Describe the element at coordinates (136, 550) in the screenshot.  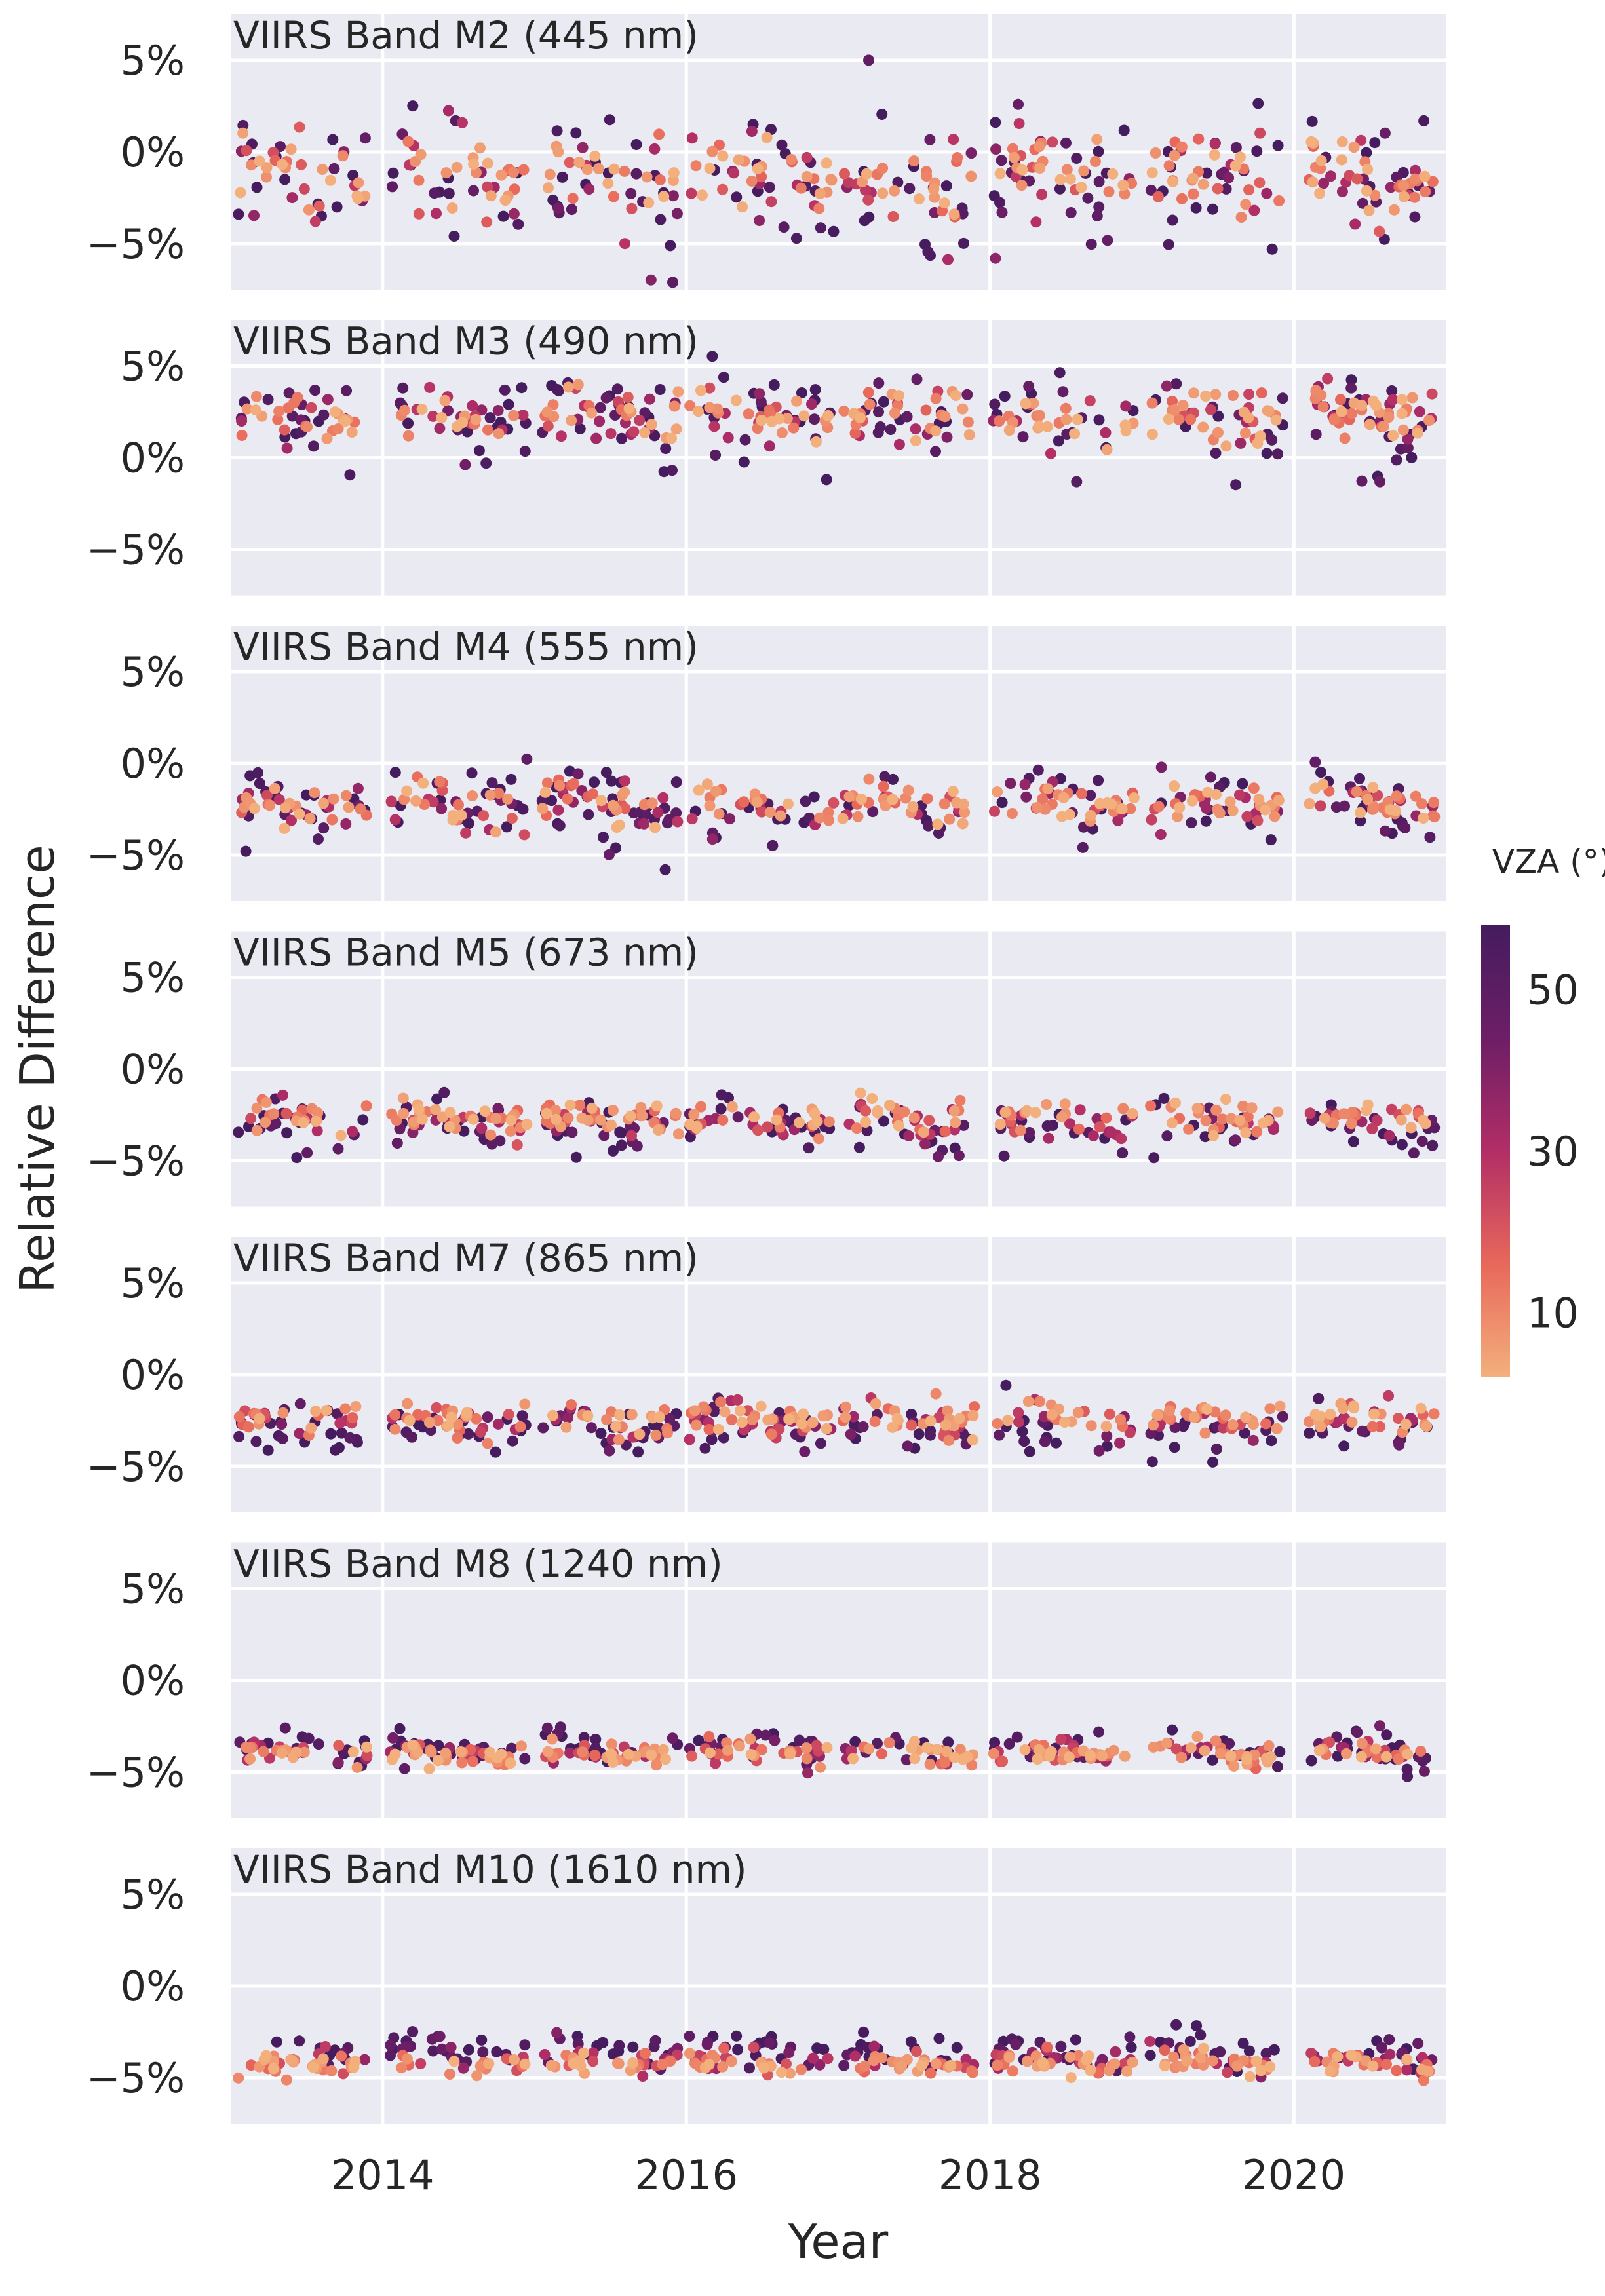
I see `y-tick-label: −5%` at that location.